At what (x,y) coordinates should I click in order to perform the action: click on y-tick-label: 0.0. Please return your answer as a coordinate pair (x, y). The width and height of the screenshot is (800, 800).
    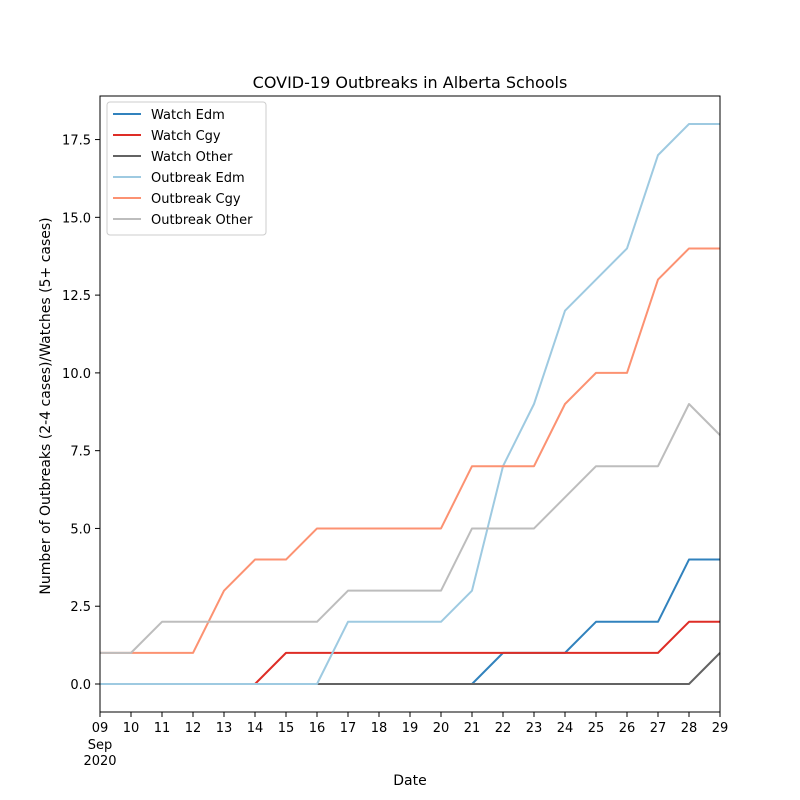
    Looking at the image, I should click on (80, 685).